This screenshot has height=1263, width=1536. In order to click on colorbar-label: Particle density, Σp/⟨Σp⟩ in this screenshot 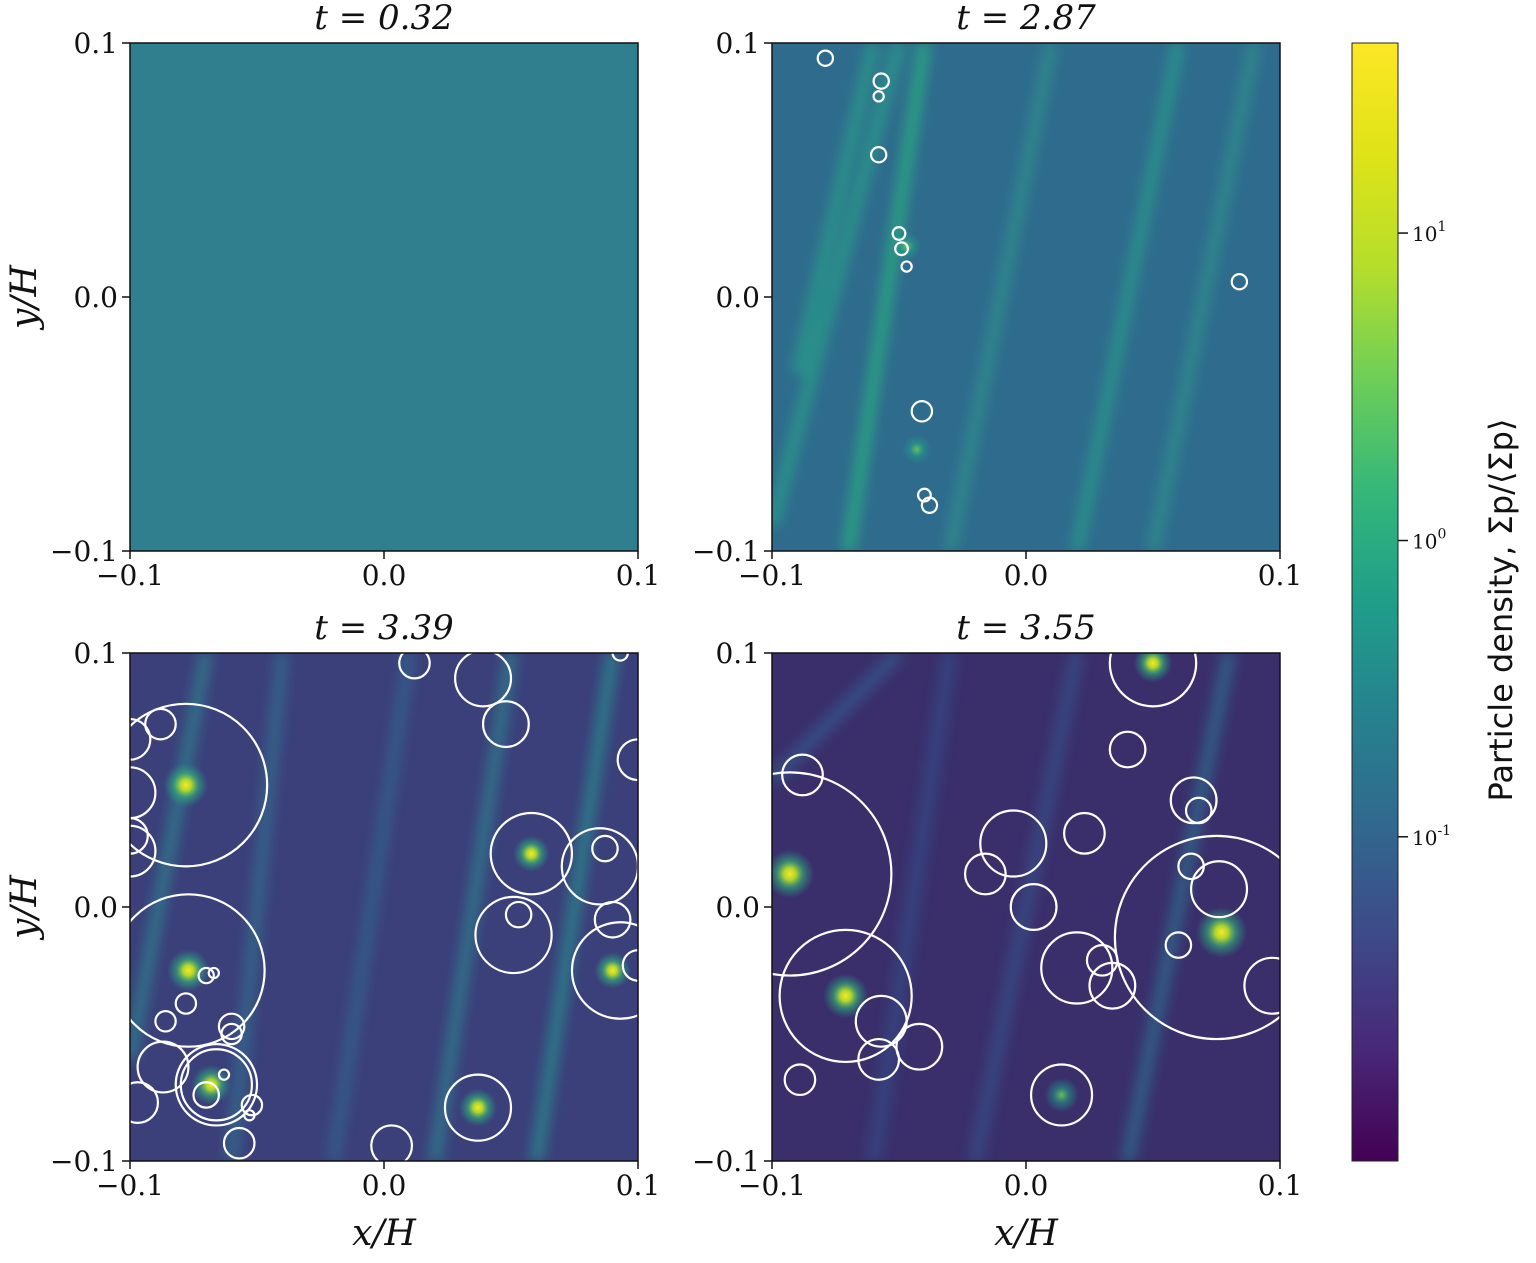, I will do `click(1501, 610)`.